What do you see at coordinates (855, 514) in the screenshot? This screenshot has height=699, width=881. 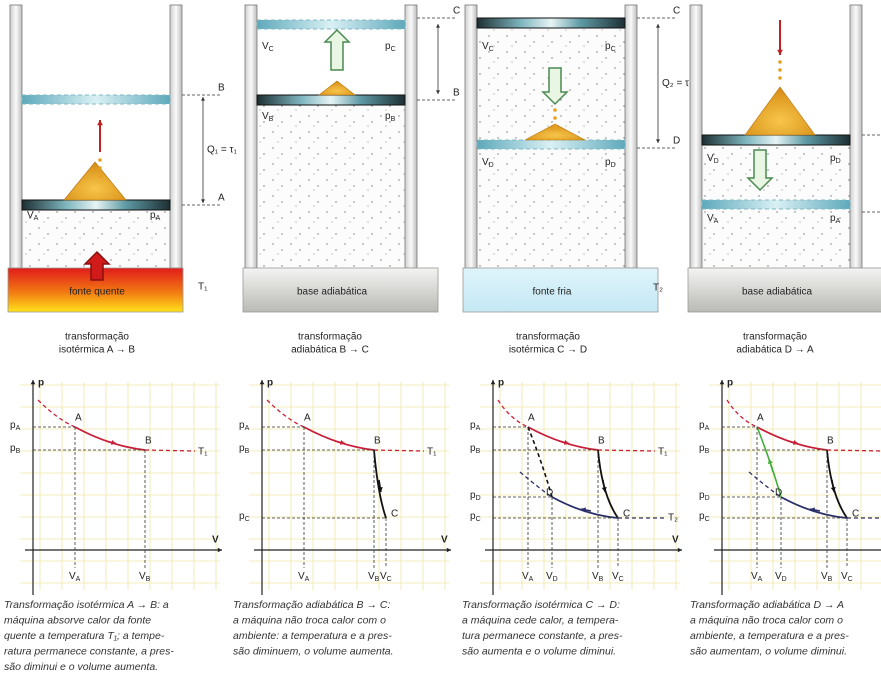 I see `point-label: C` at bounding box center [855, 514].